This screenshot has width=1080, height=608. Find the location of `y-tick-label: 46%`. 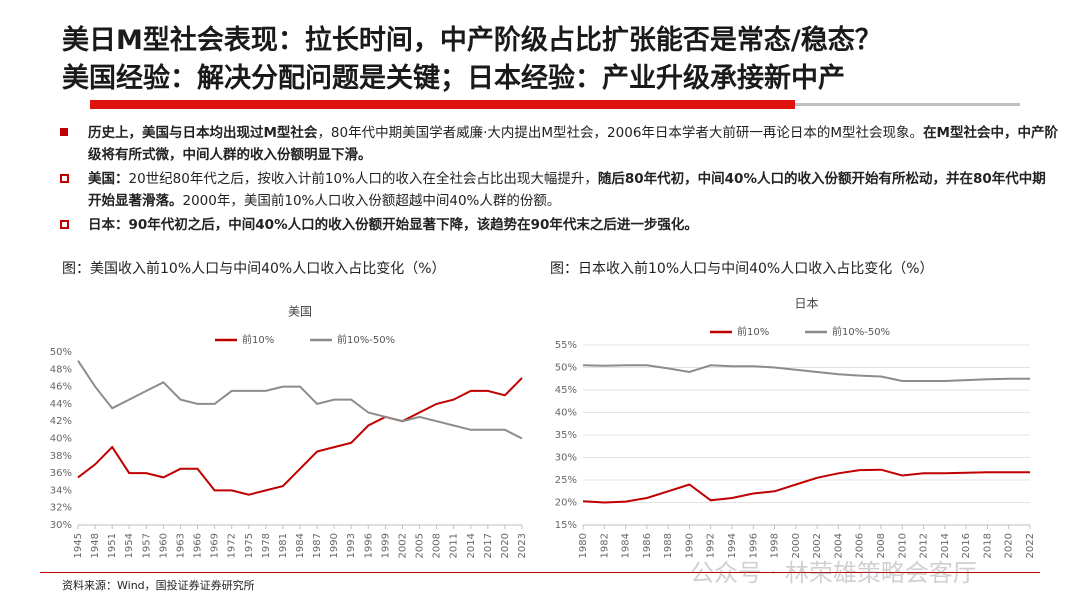

y-tick-label: 46% is located at coordinates (61, 387).